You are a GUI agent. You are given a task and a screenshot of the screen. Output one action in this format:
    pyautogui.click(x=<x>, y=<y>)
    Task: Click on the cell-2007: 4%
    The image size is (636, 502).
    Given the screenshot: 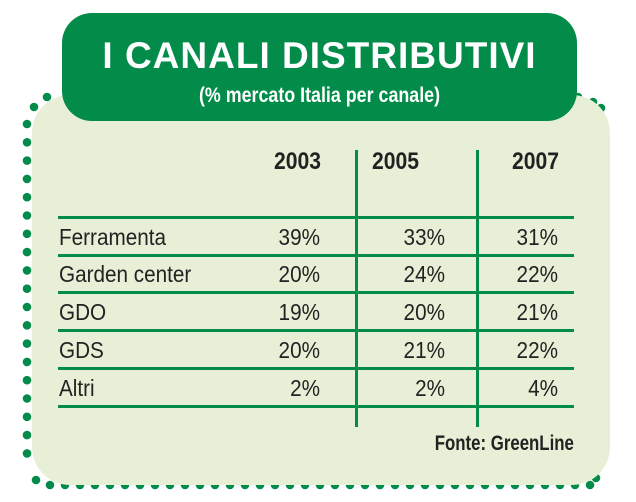 What is the action you would take?
    pyautogui.click(x=543, y=388)
    